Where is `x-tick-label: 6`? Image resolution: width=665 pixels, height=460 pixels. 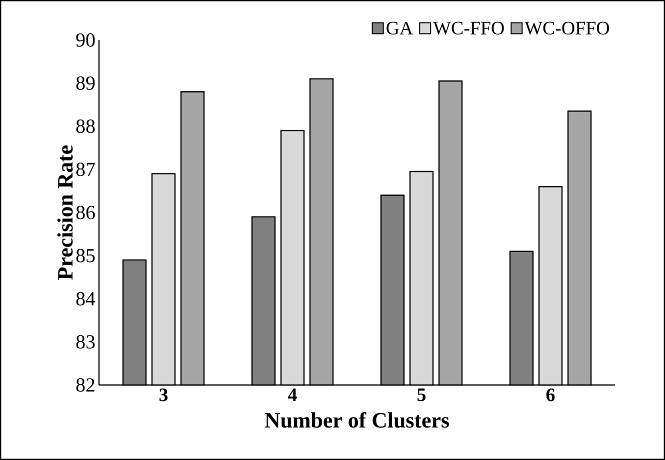 x-tick-label: 6 is located at coordinates (550, 395).